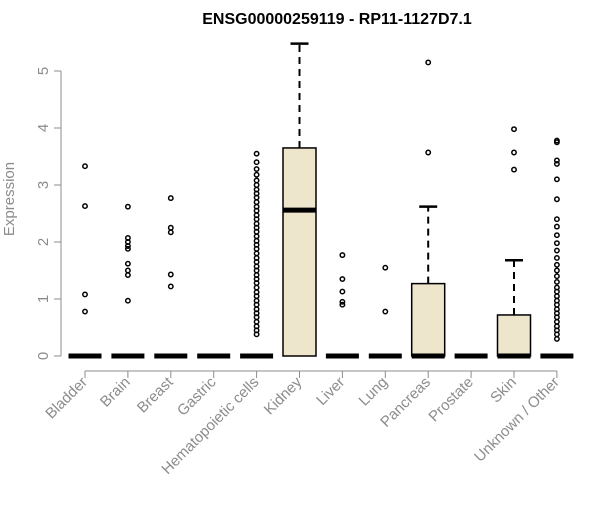 Image resolution: width=600 pixels, height=505 pixels. What do you see at coordinates (43, 128) in the screenshot?
I see `y-tick-label: 4` at bounding box center [43, 128].